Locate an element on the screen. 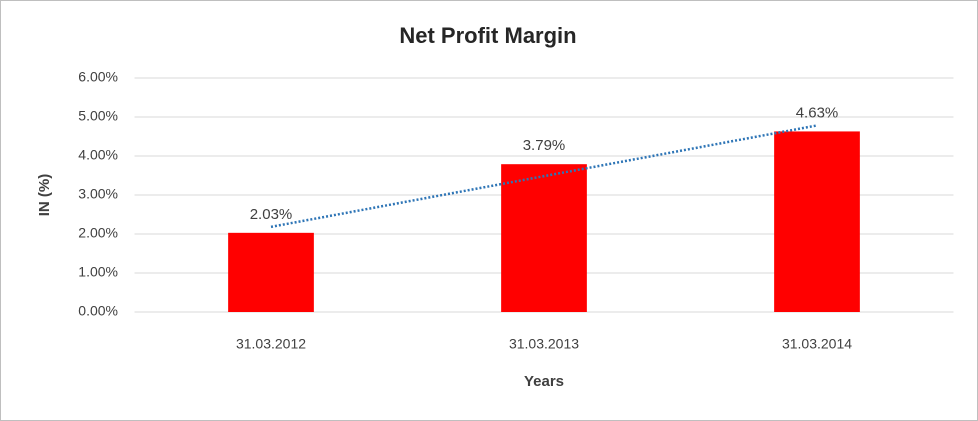  trendline is located at coordinates (544, 176).